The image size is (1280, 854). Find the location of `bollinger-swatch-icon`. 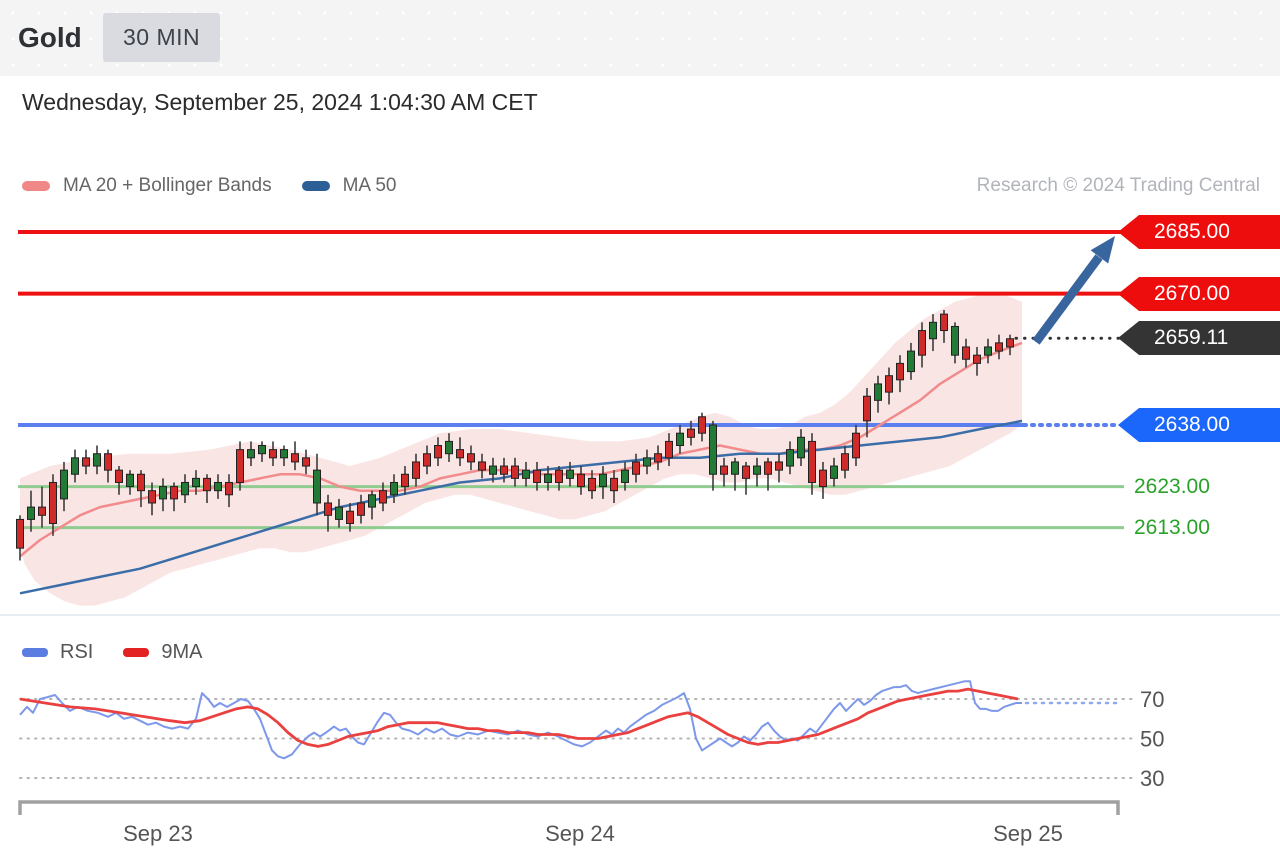

bollinger-swatch-icon is located at coordinates (36, 186).